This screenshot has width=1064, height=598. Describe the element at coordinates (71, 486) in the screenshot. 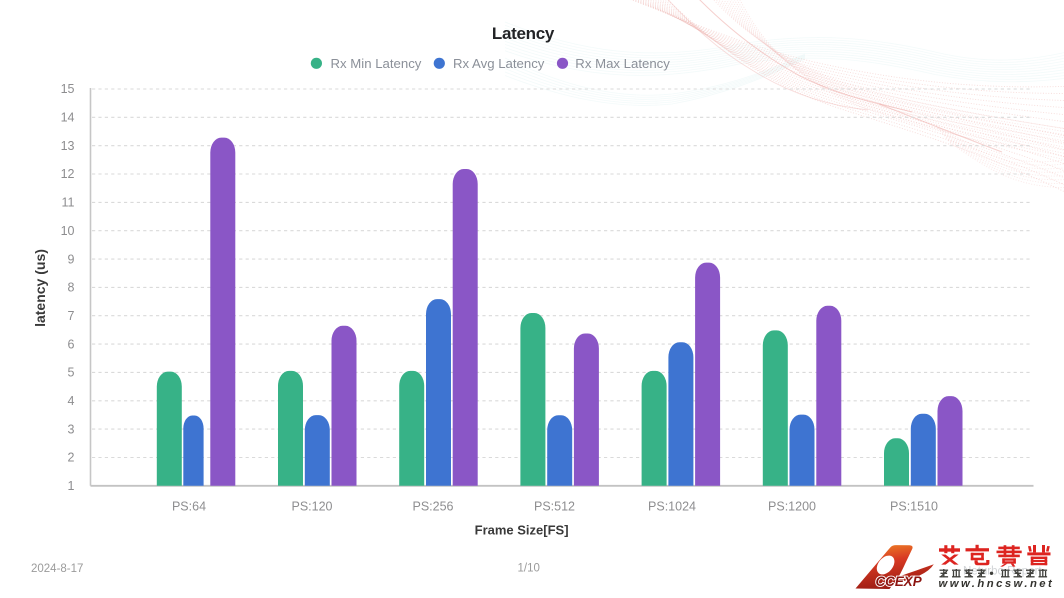

I see `svg-text: 1` at that location.